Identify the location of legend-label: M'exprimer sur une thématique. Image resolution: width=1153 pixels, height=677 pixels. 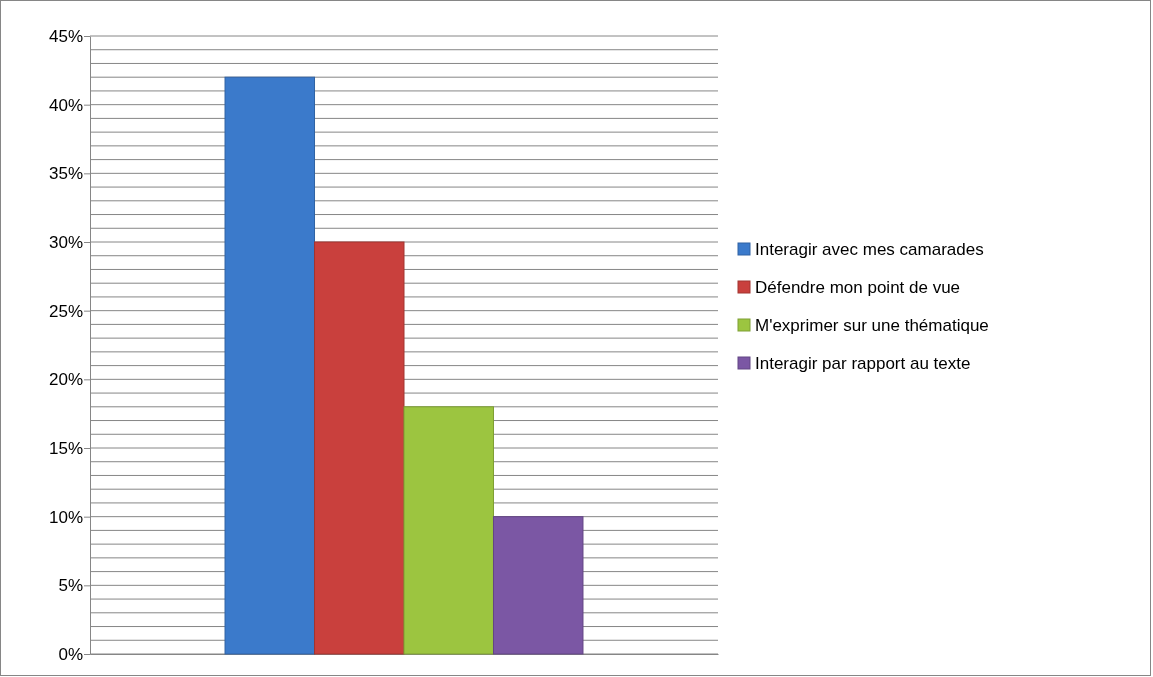
(872, 325).